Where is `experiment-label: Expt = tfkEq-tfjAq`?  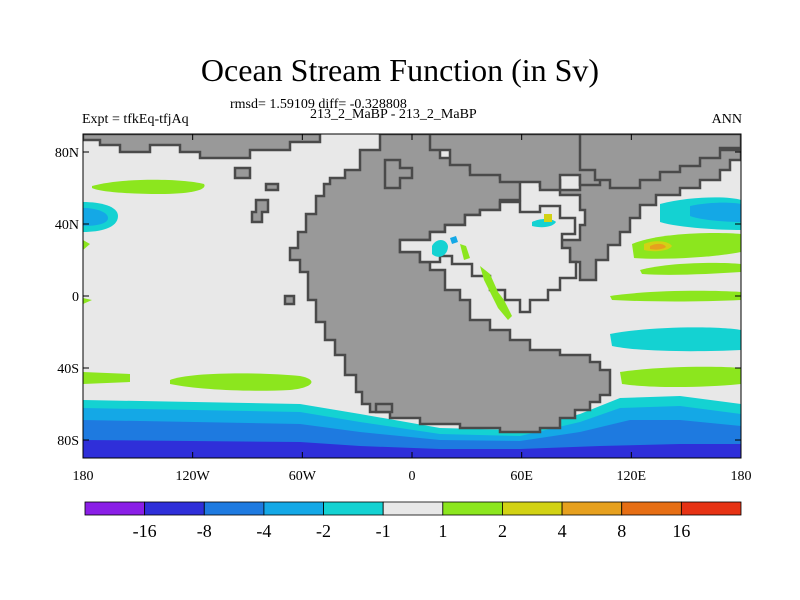
experiment-label: Expt = tfkEq-tfjAq is located at coordinates (135, 119).